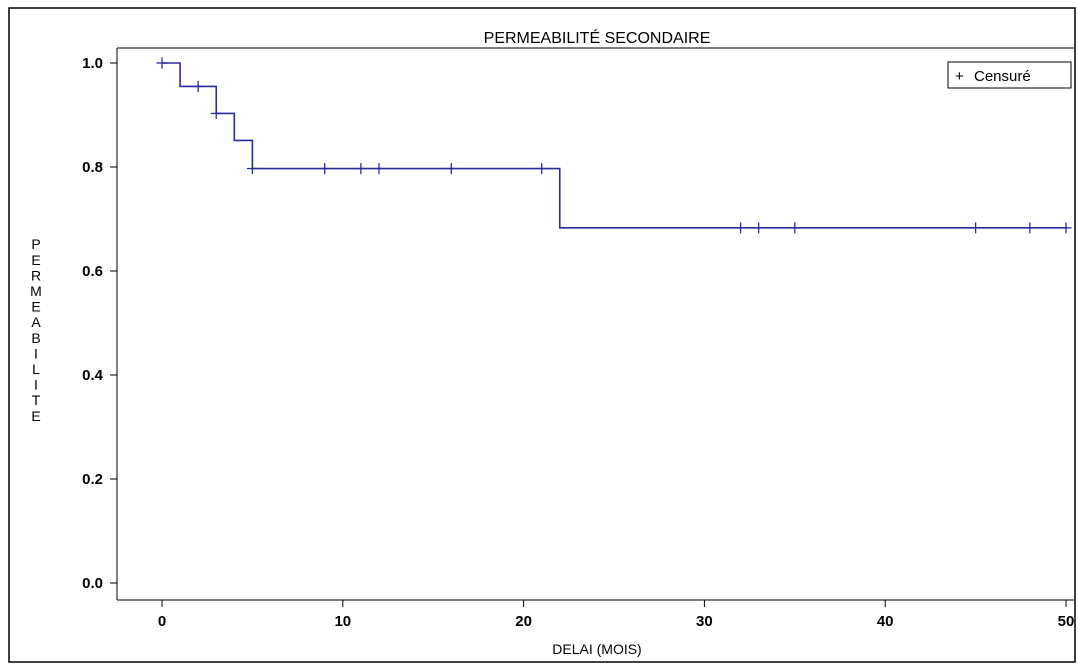  I want to click on x-tick-label: 40, so click(885, 621).